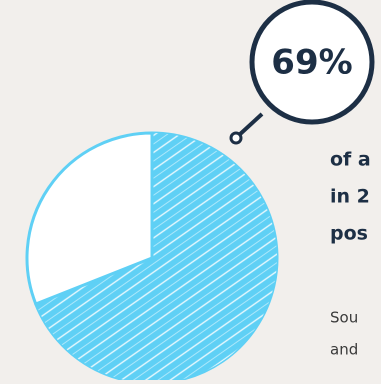  I want to click on lead-text: of a, so click(350, 160).